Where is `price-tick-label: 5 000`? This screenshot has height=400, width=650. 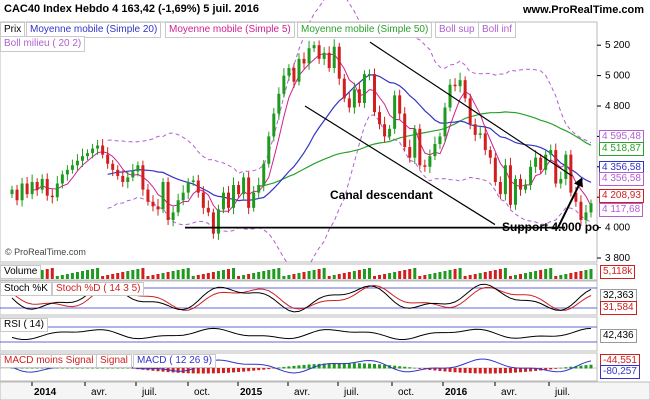 price-tick-label: 5 000 is located at coordinates (617, 76).